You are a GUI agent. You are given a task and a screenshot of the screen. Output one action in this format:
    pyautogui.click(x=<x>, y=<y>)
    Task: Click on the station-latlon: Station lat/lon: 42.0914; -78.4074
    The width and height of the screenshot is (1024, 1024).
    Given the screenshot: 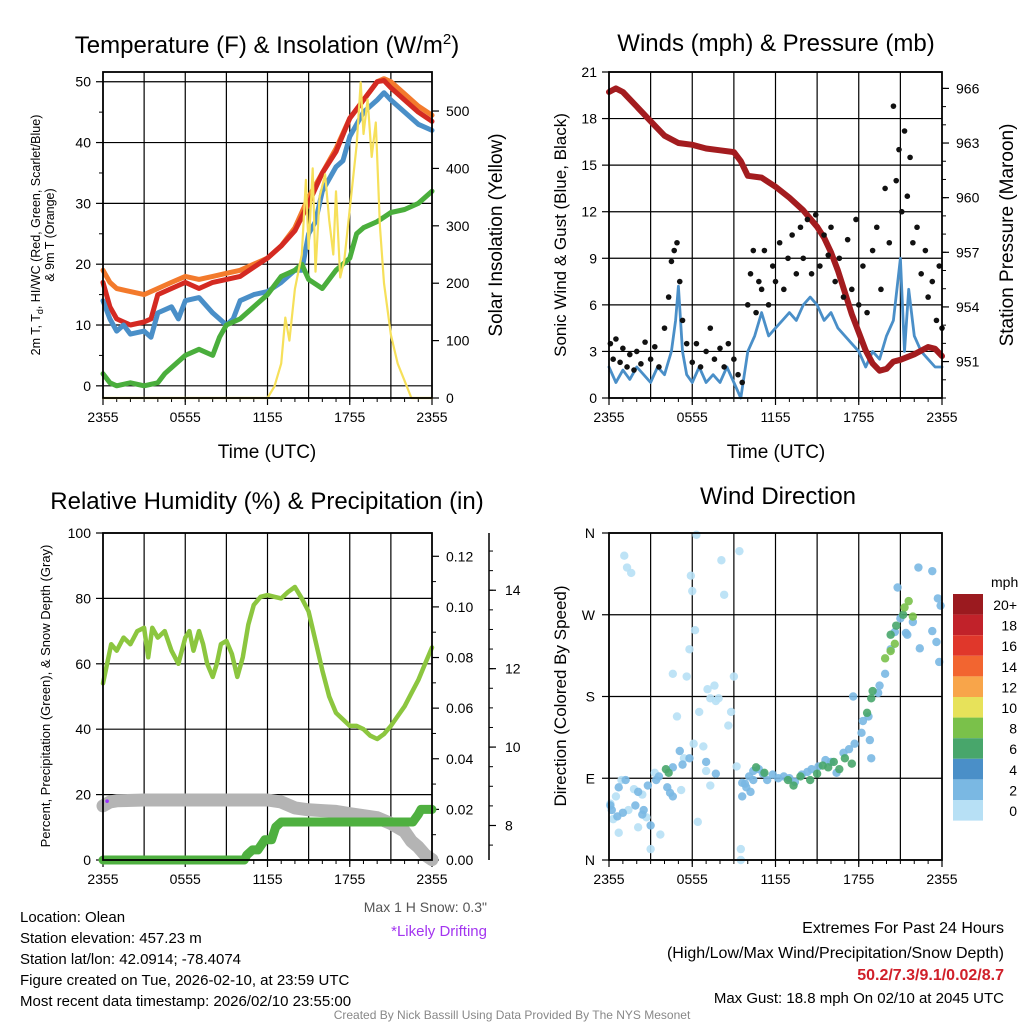 What is the action you would take?
    pyautogui.click(x=130, y=959)
    